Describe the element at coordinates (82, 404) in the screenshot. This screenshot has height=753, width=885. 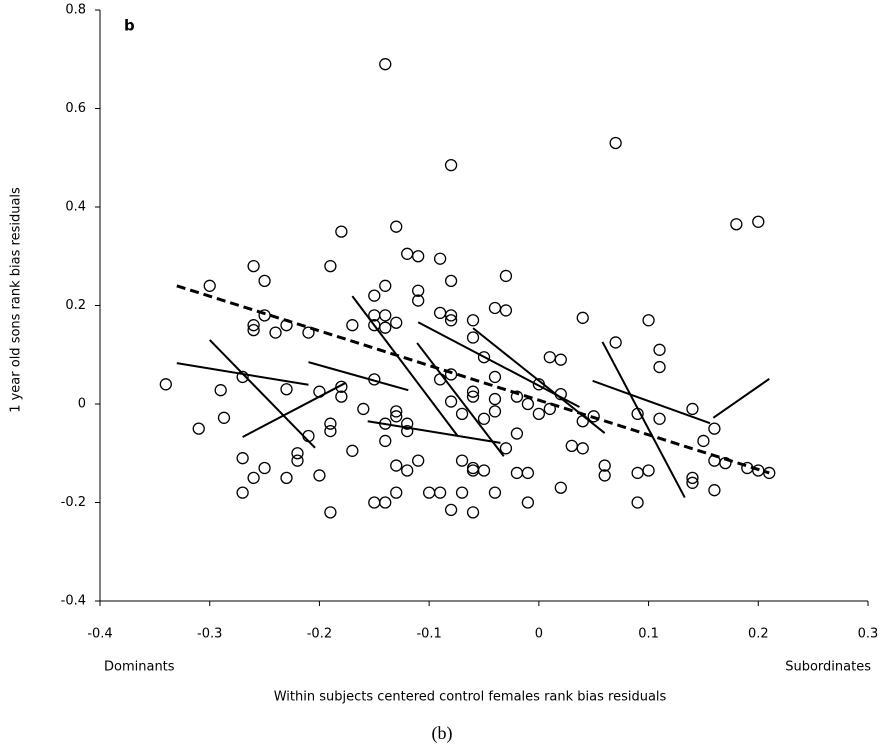
I see `y-tick-label: 0` at that location.